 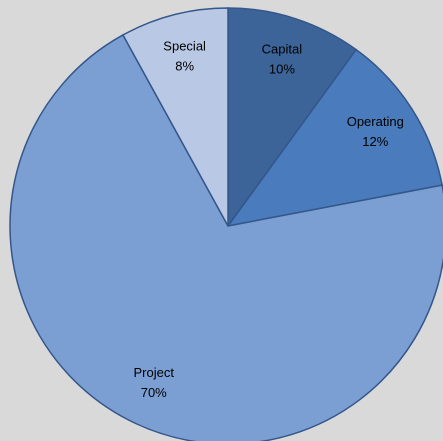 I want to click on slice-label: Operating, so click(x=375, y=121).